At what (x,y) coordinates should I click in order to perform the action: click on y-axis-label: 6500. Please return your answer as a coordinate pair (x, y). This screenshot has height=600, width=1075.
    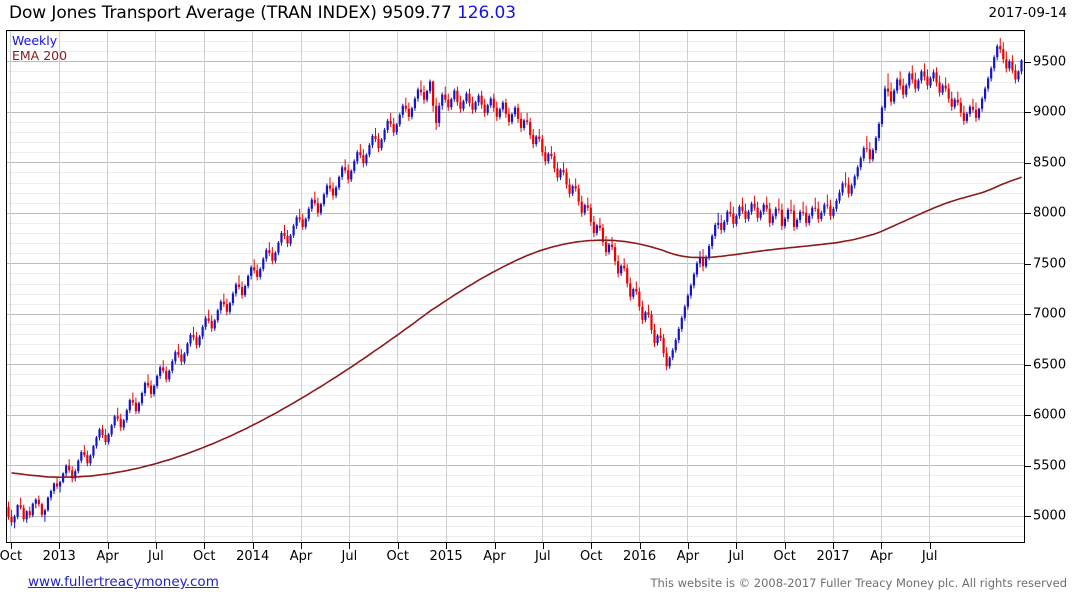
    Looking at the image, I should click on (1050, 365).